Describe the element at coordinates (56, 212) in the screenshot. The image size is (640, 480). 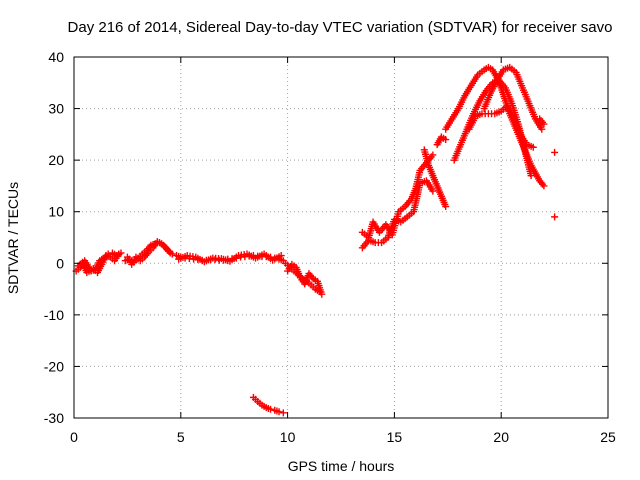
I see `y-tick-label: 10` at that location.